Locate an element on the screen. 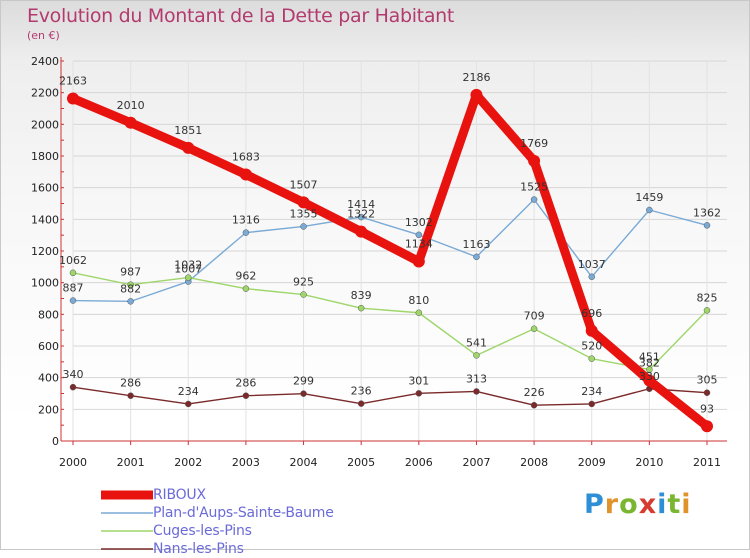 This screenshot has width=750, height=558. y-tick-label: 1000 is located at coordinates (45, 283).